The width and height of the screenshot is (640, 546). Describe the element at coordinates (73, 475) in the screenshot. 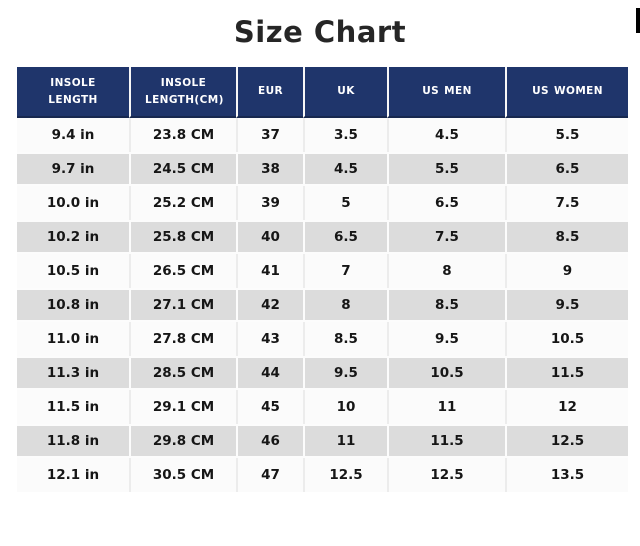

I see `table-cell: 12.1 in` at that location.